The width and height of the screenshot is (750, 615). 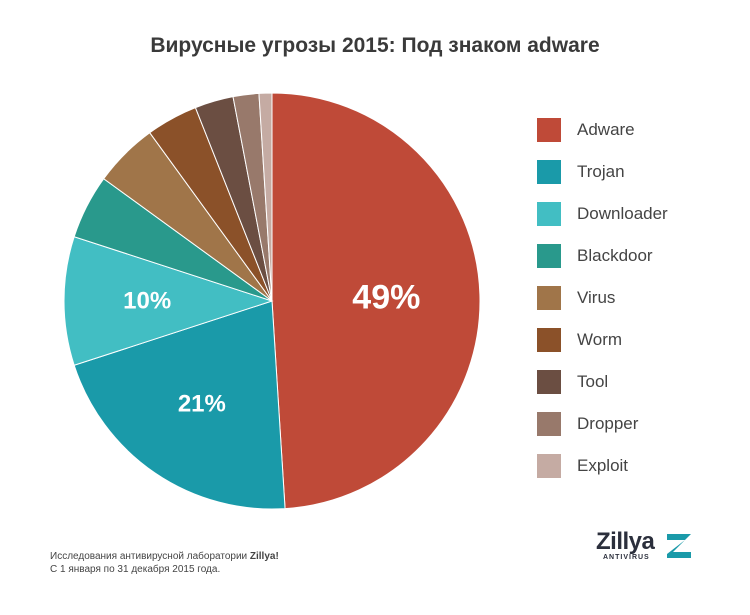 I want to click on legend-label: Trojan, so click(x=601, y=171).